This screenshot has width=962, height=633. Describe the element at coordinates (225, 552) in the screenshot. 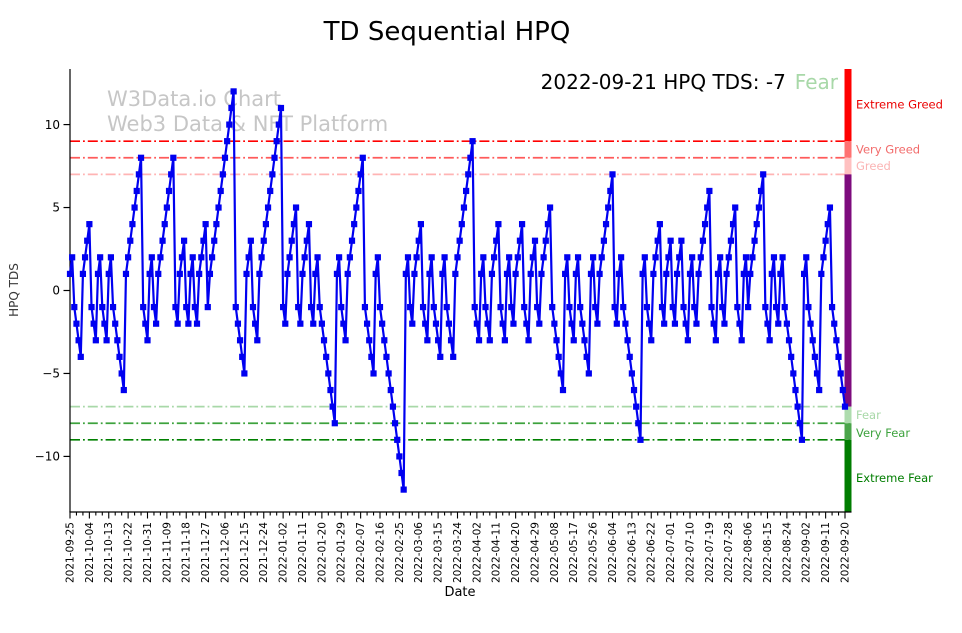

I see `x-tick-label: 2021-12-06` at that location.